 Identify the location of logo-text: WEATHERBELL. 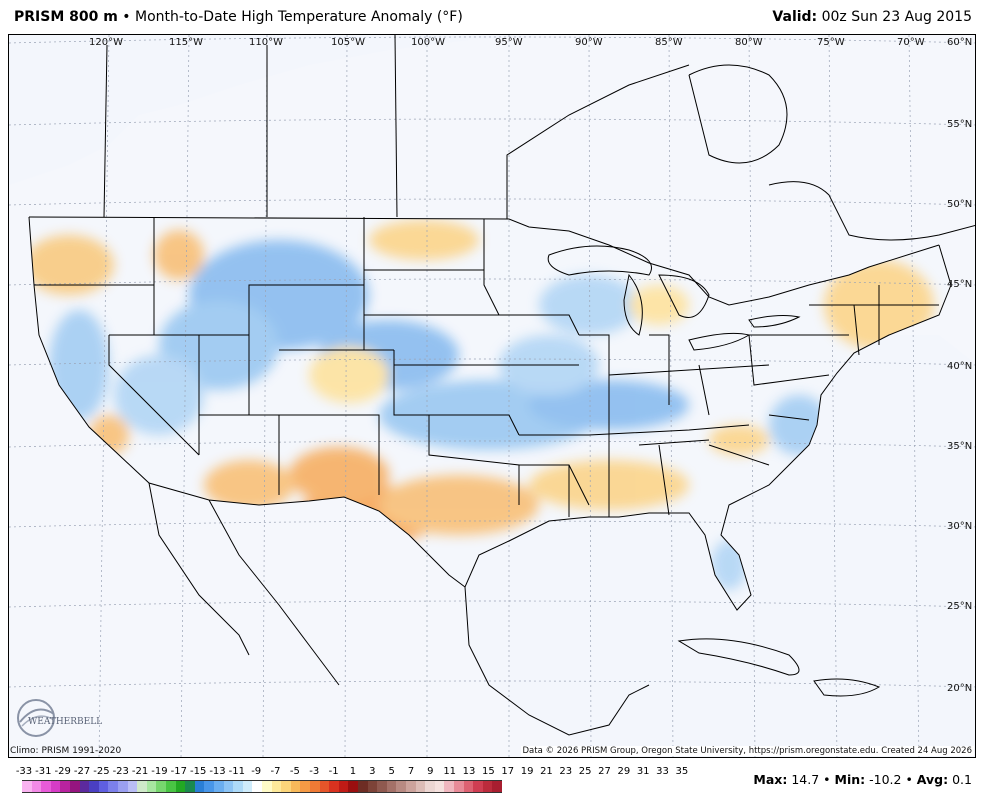
(65, 722).